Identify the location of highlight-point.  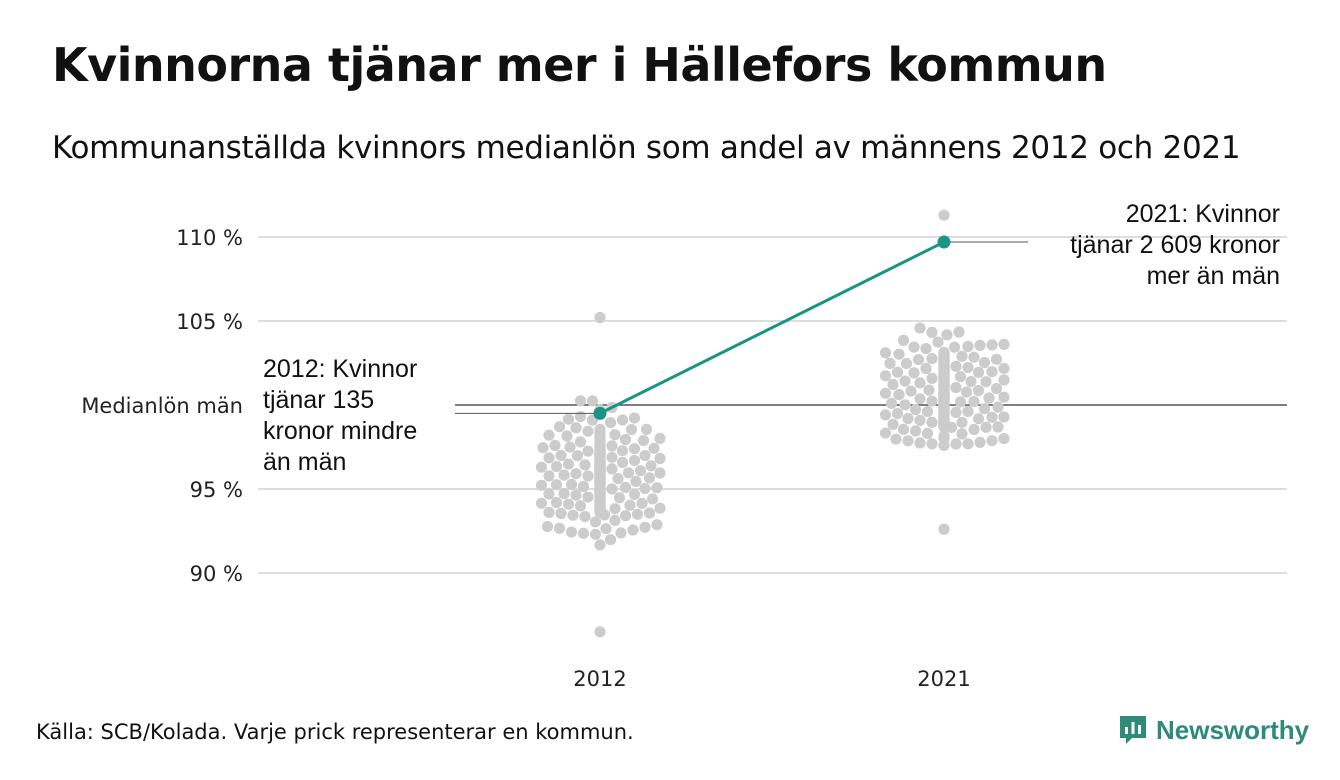
(600, 413).